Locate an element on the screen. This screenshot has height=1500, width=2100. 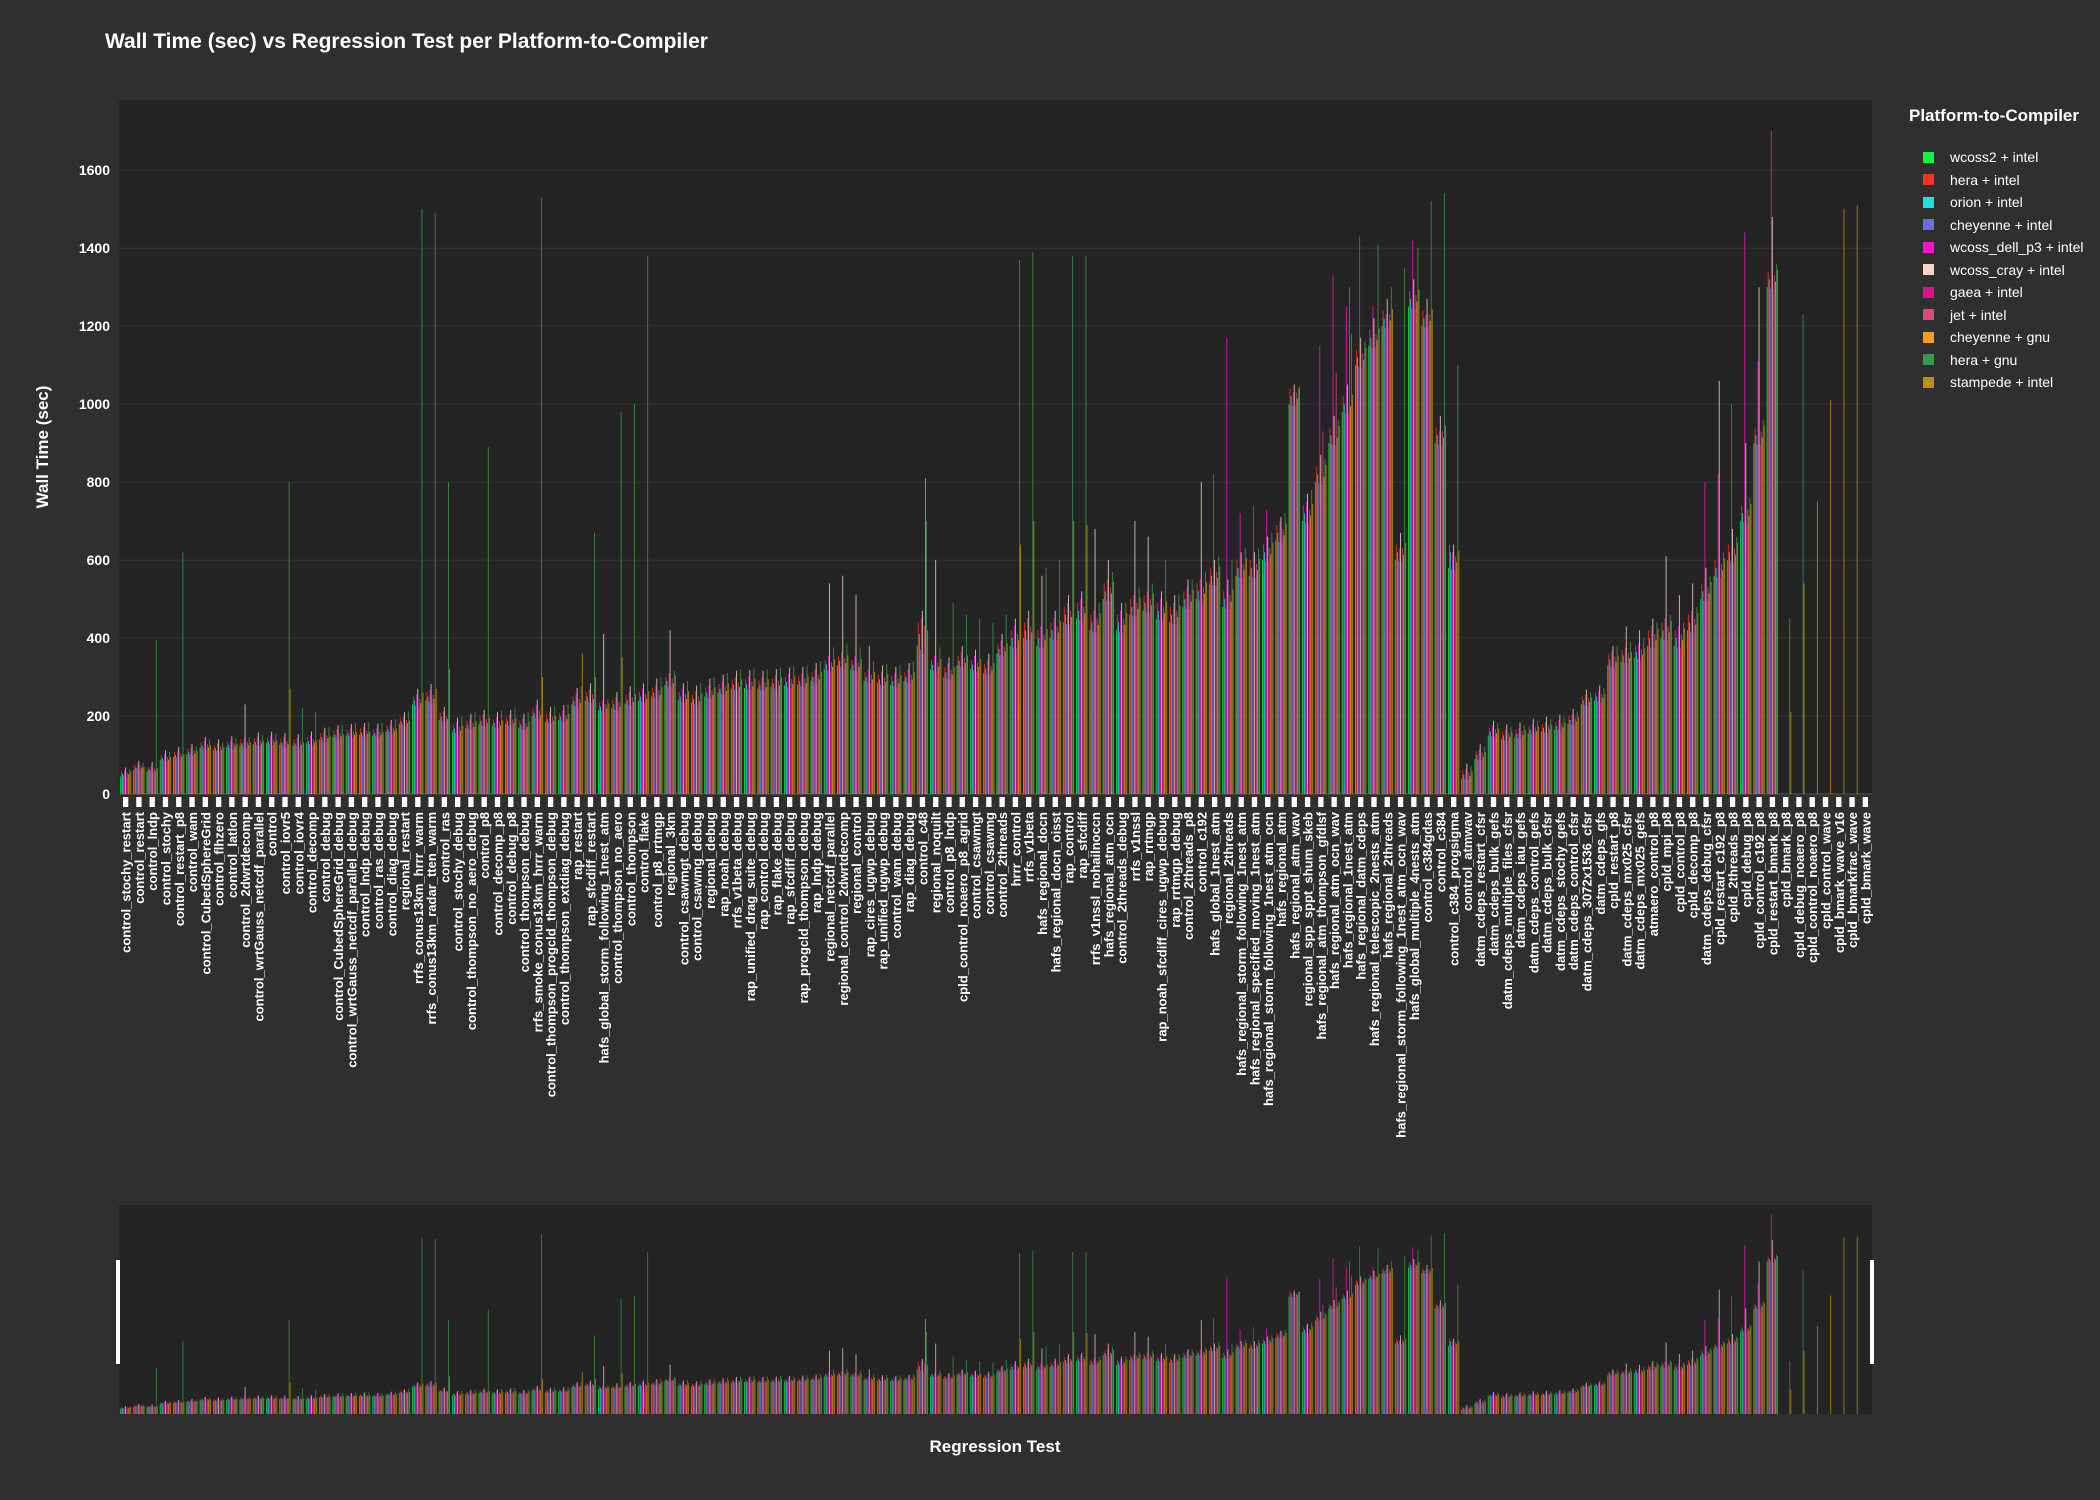
legend-item: stampede + intel is located at coordinates (2004, 382).